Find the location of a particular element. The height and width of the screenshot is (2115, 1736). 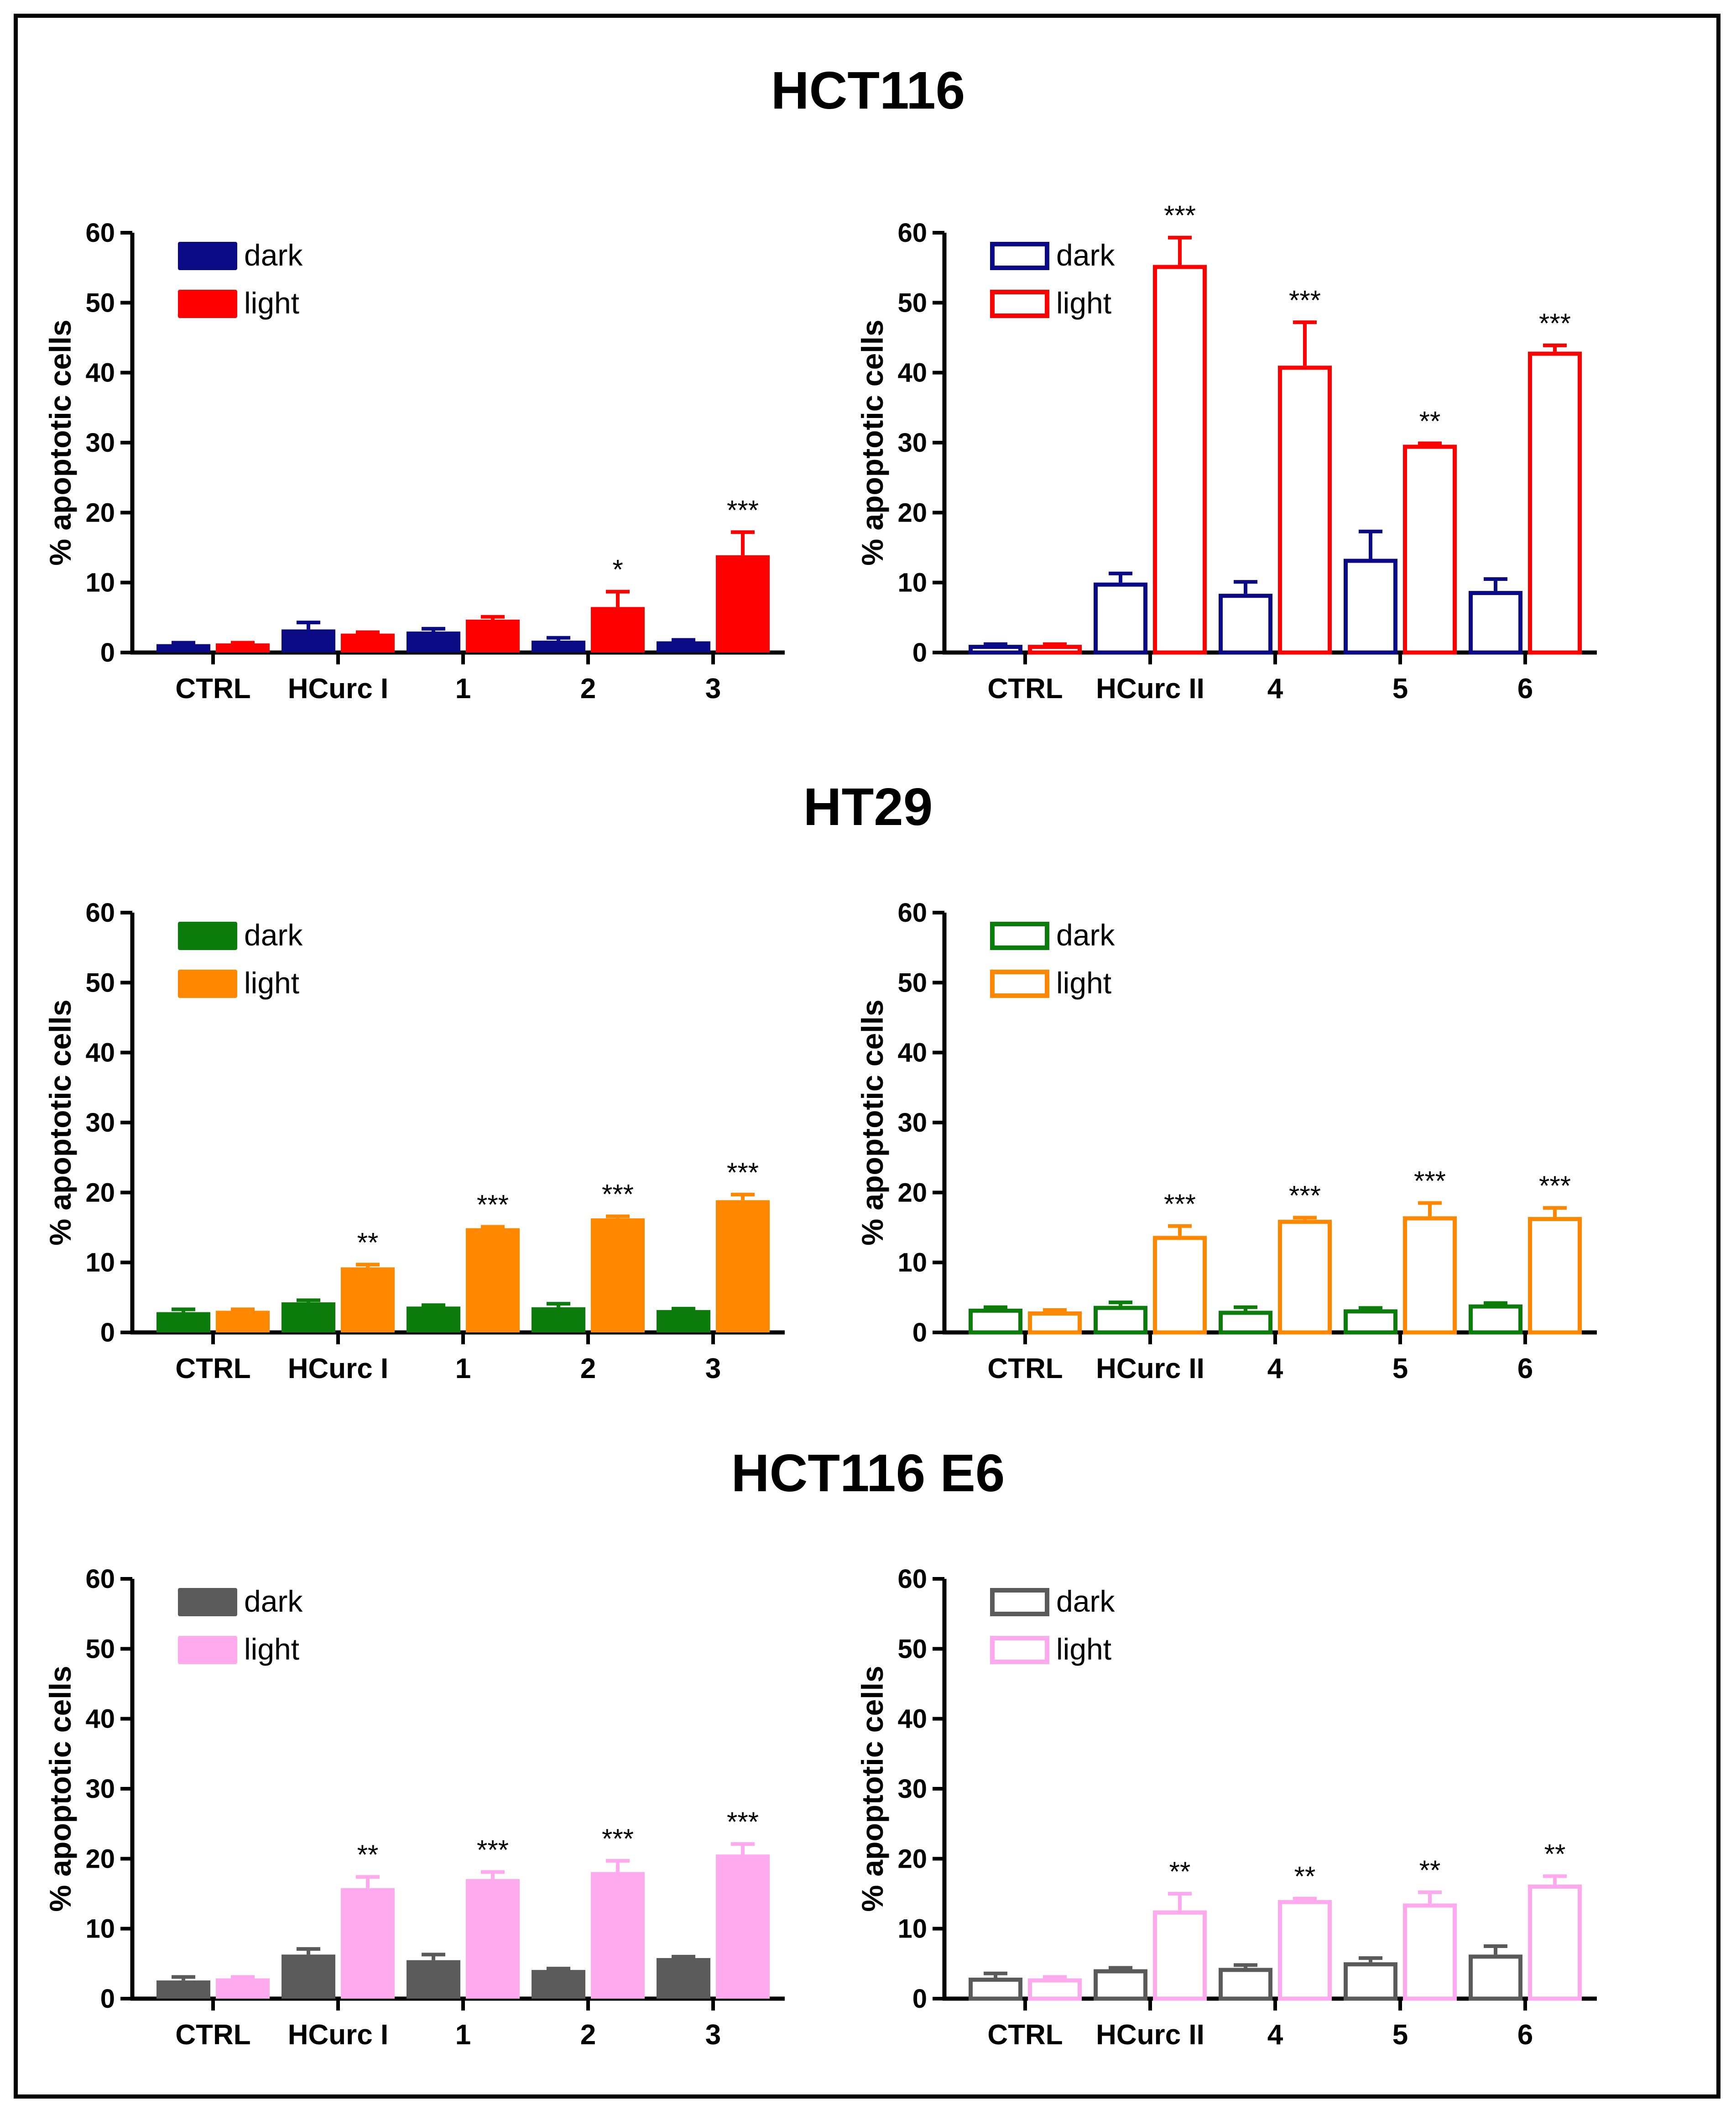

x-tick-label: 2 is located at coordinates (588, 2035).